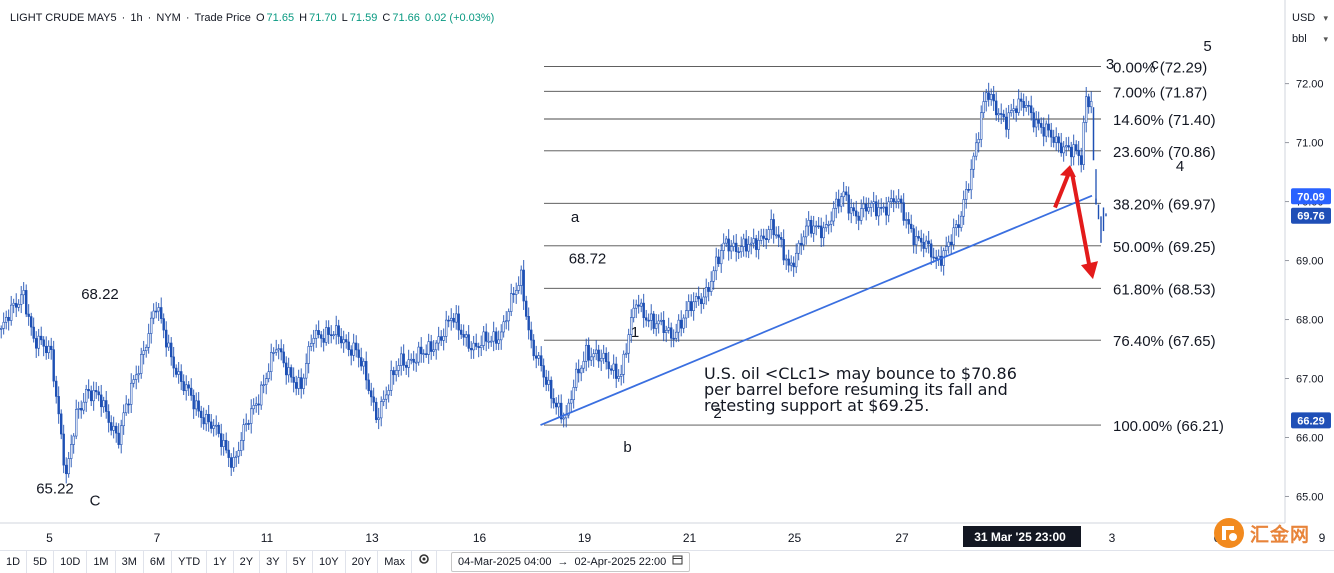 The image size is (1334, 573). What do you see at coordinates (247, 562) in the screenshot?
I see `timeframe-button-2y: 2Y` at bounding box center [247, 562].